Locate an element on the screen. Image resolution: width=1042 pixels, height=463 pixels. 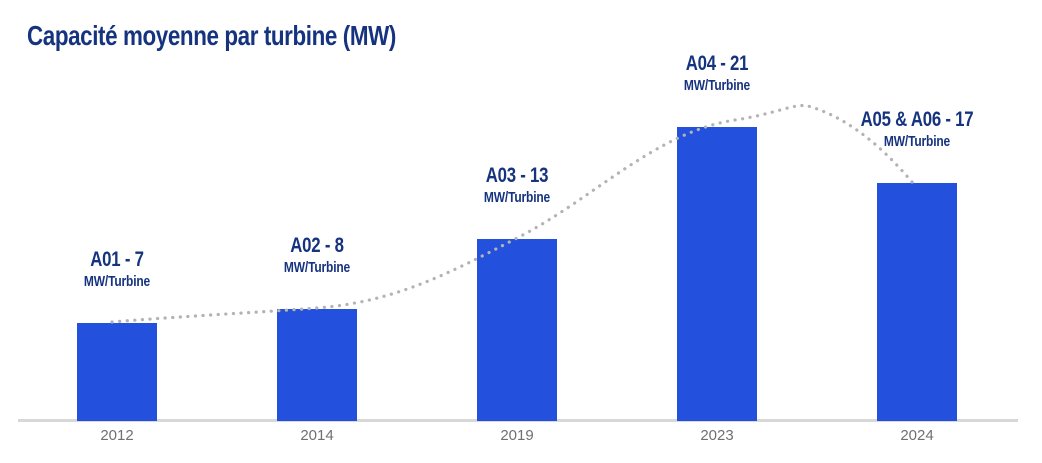
bar-value-label: A01 - 7 is located at coordinates (117, 259).